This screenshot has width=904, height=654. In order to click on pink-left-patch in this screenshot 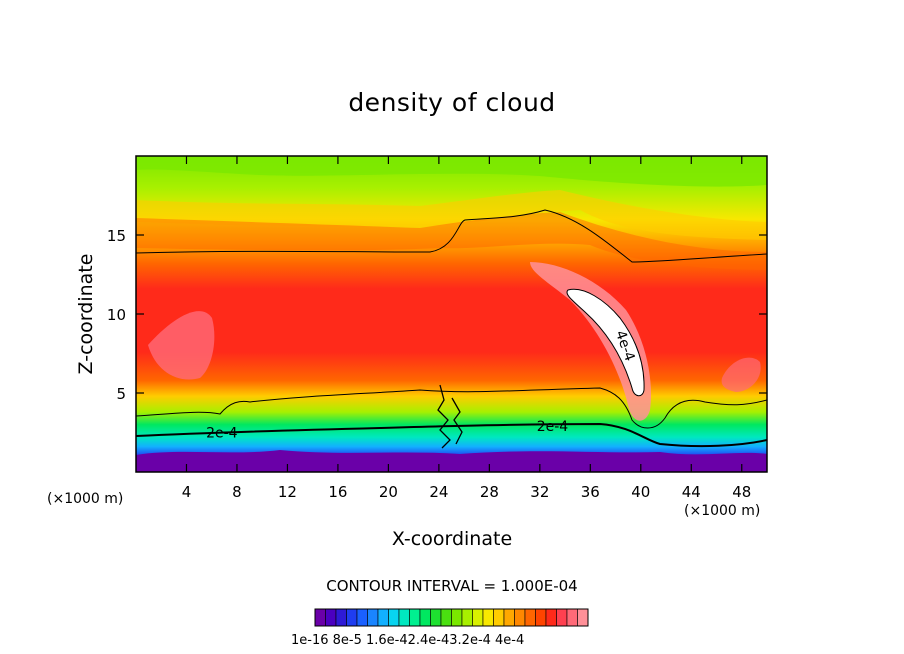, I will do `click(181, 345)`.